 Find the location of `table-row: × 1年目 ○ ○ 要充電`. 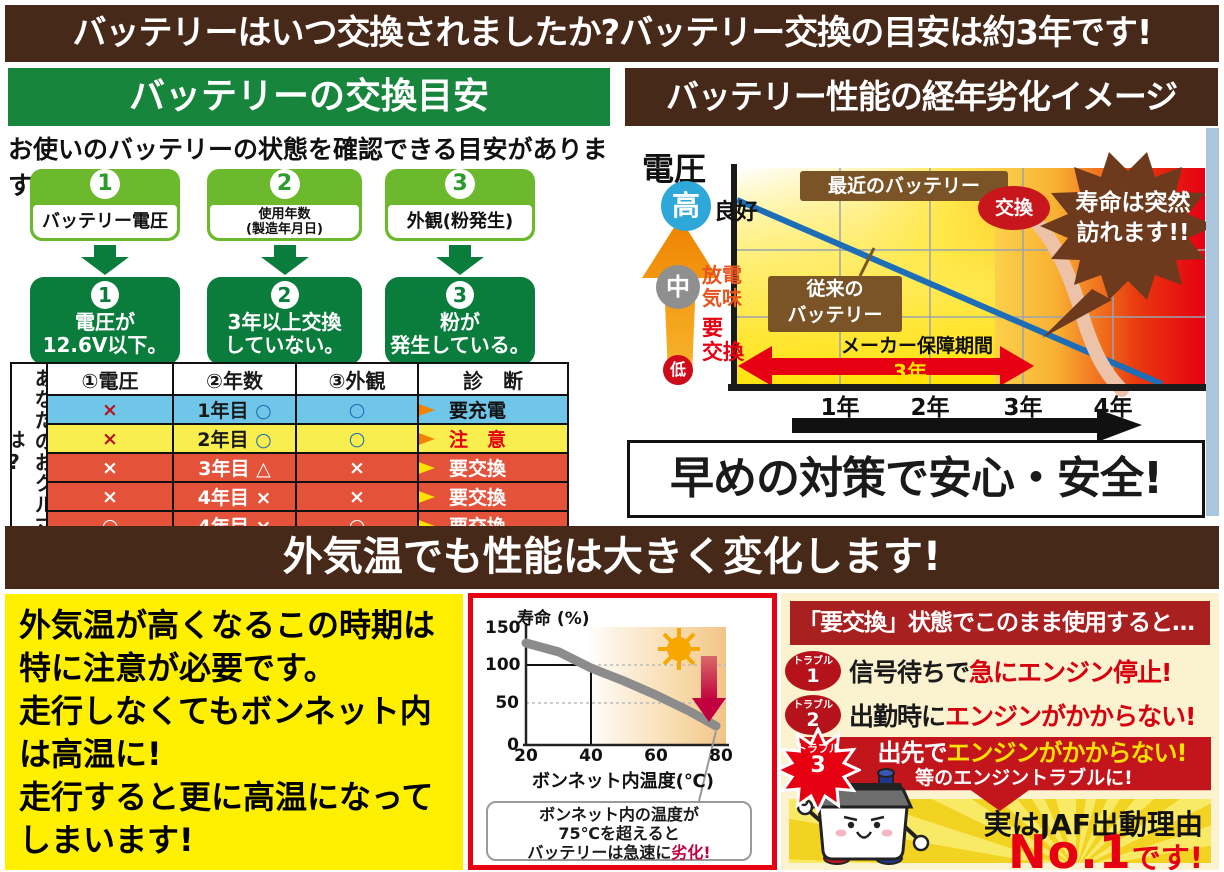

table-row: × 1年目 ○ ○ 要充電 is located at coordinates (290, 409).